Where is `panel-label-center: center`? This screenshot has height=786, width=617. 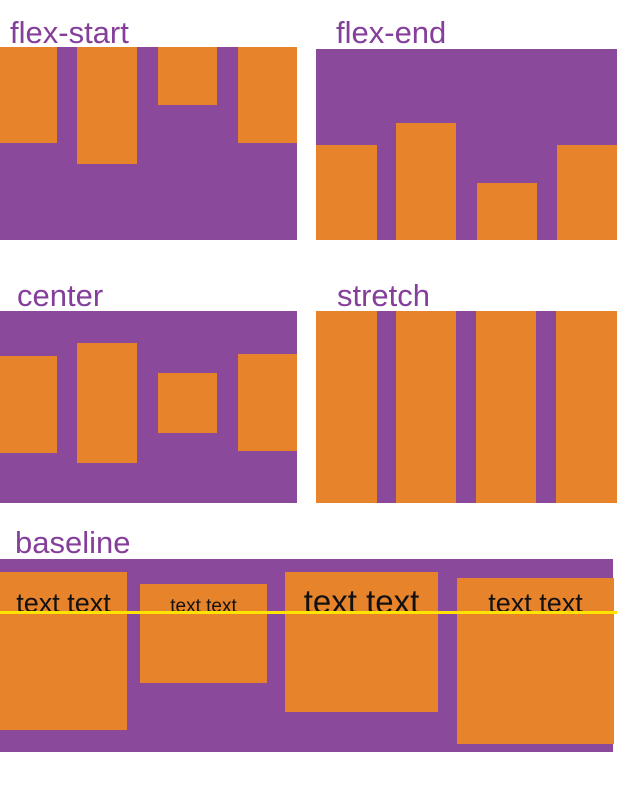 panel-label-center: center is located at coordinates (60, 295).